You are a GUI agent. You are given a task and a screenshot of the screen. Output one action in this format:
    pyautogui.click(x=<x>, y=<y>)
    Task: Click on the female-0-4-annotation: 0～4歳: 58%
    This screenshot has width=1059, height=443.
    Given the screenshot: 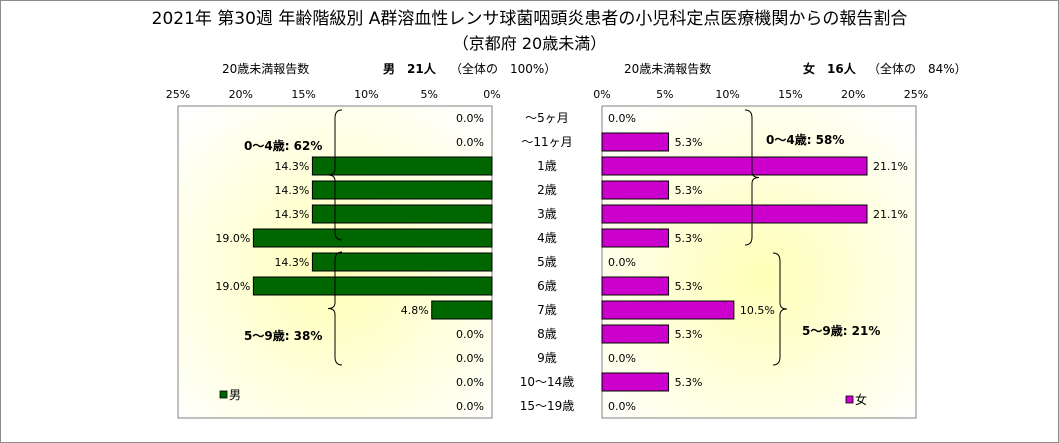 What is the action you would take?
    pyautogui.click(x=805, y=139)
    